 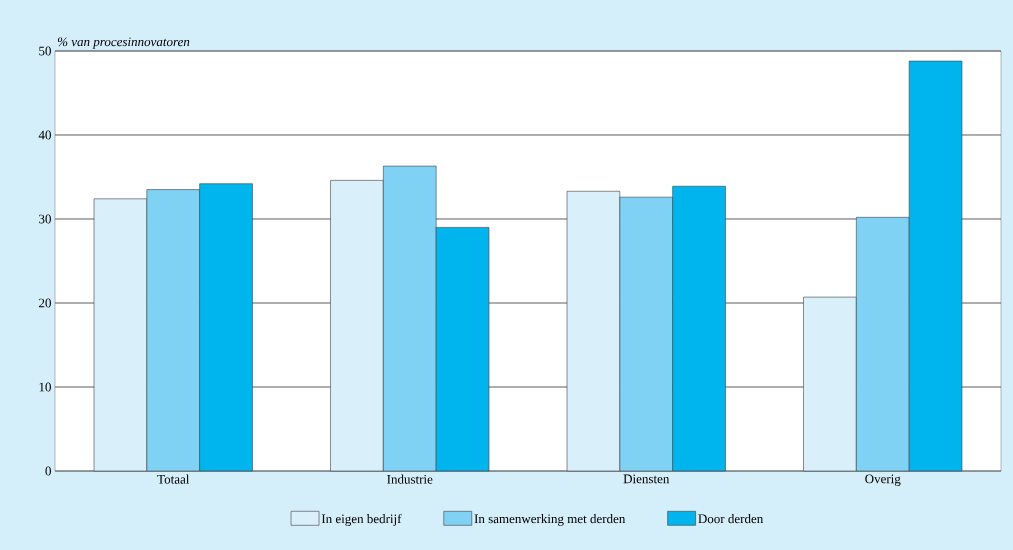 What do you see at coordinates (173, 479) in the screenshot?
I see `x-tick-label: Totaal` at bounding box center [173, 479].